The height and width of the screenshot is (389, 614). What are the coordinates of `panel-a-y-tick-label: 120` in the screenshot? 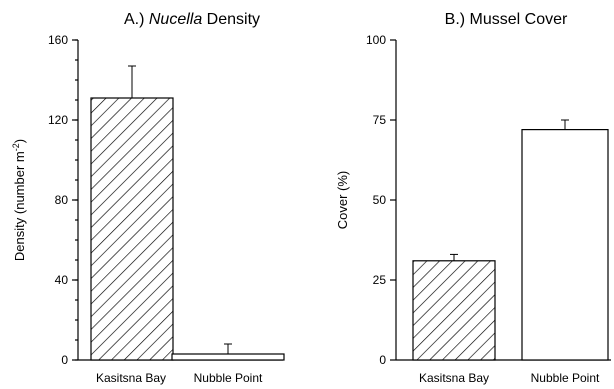 It's located at (58, 120).